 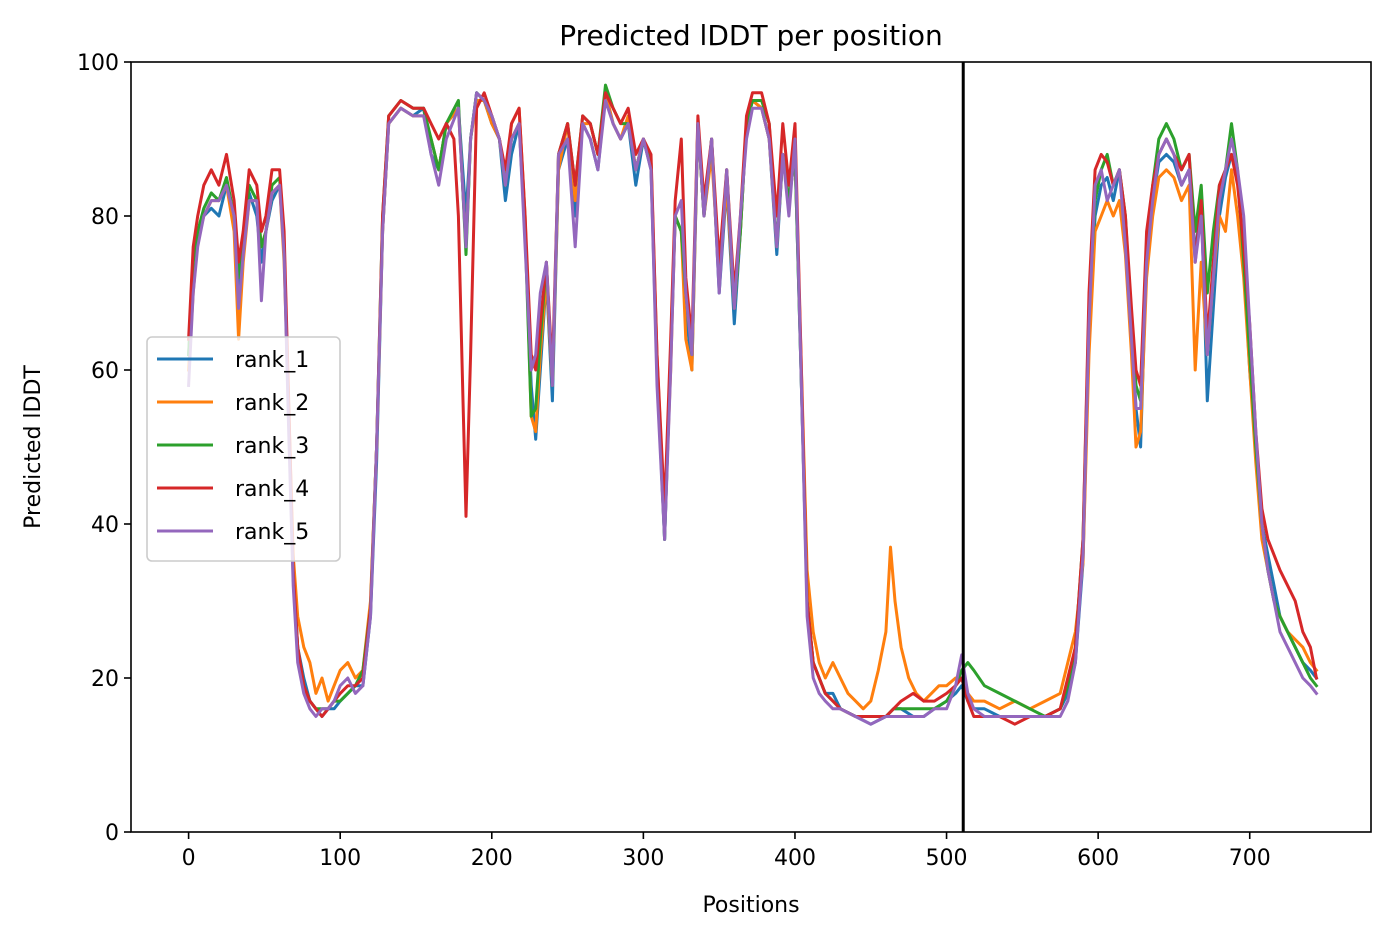 What do you see at coordinates (726, 851) in the screenshot?
I see `x-axis-ticks: 0 100 200 300 400 500 600 700` at bounding box center [726, 851].